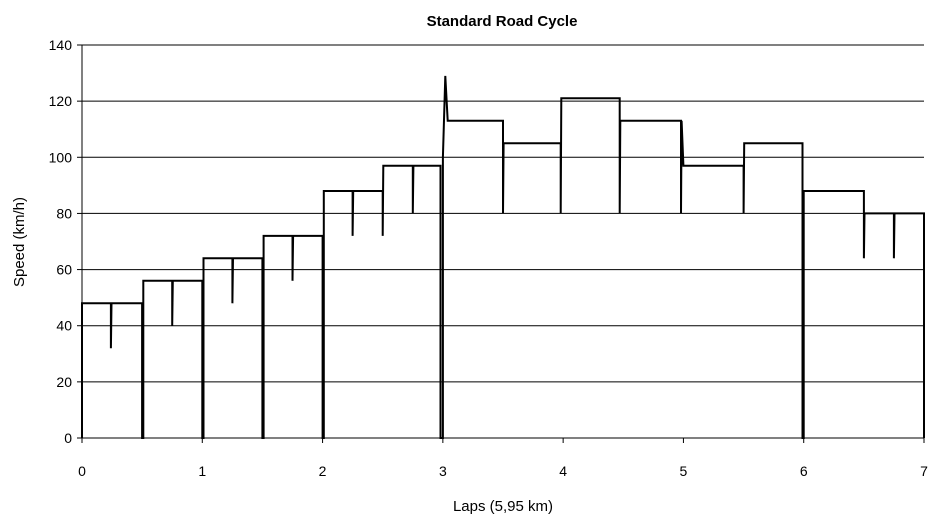 Image resolution: width=936 pixels, height=518 pixels. Describe the element at coordinates (202, 471) in the screenshot. I see `x-tick-label: 1` at that location.